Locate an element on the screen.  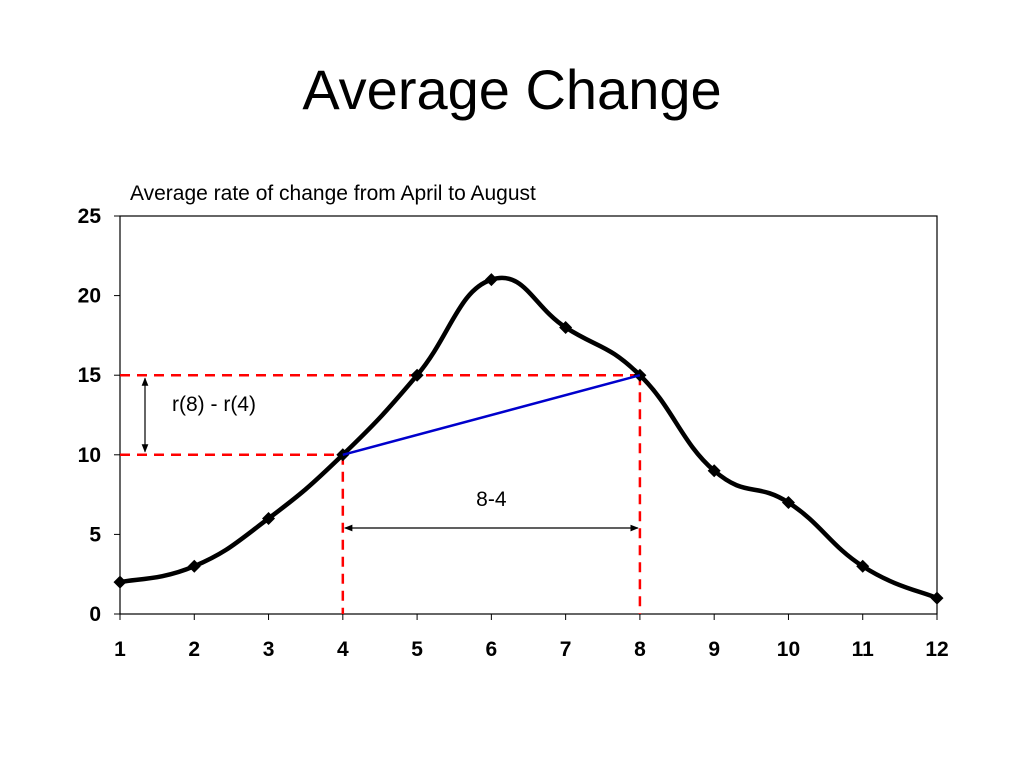
horizontal-arrow-label: 8-4 is located at coordinates (491, 499).